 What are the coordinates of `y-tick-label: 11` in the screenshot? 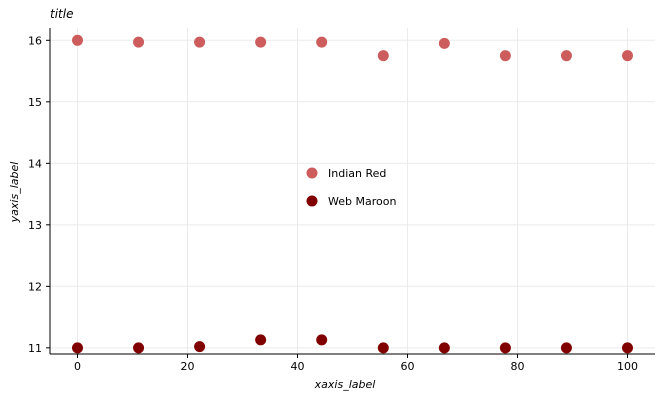 It's located at (35, 348).